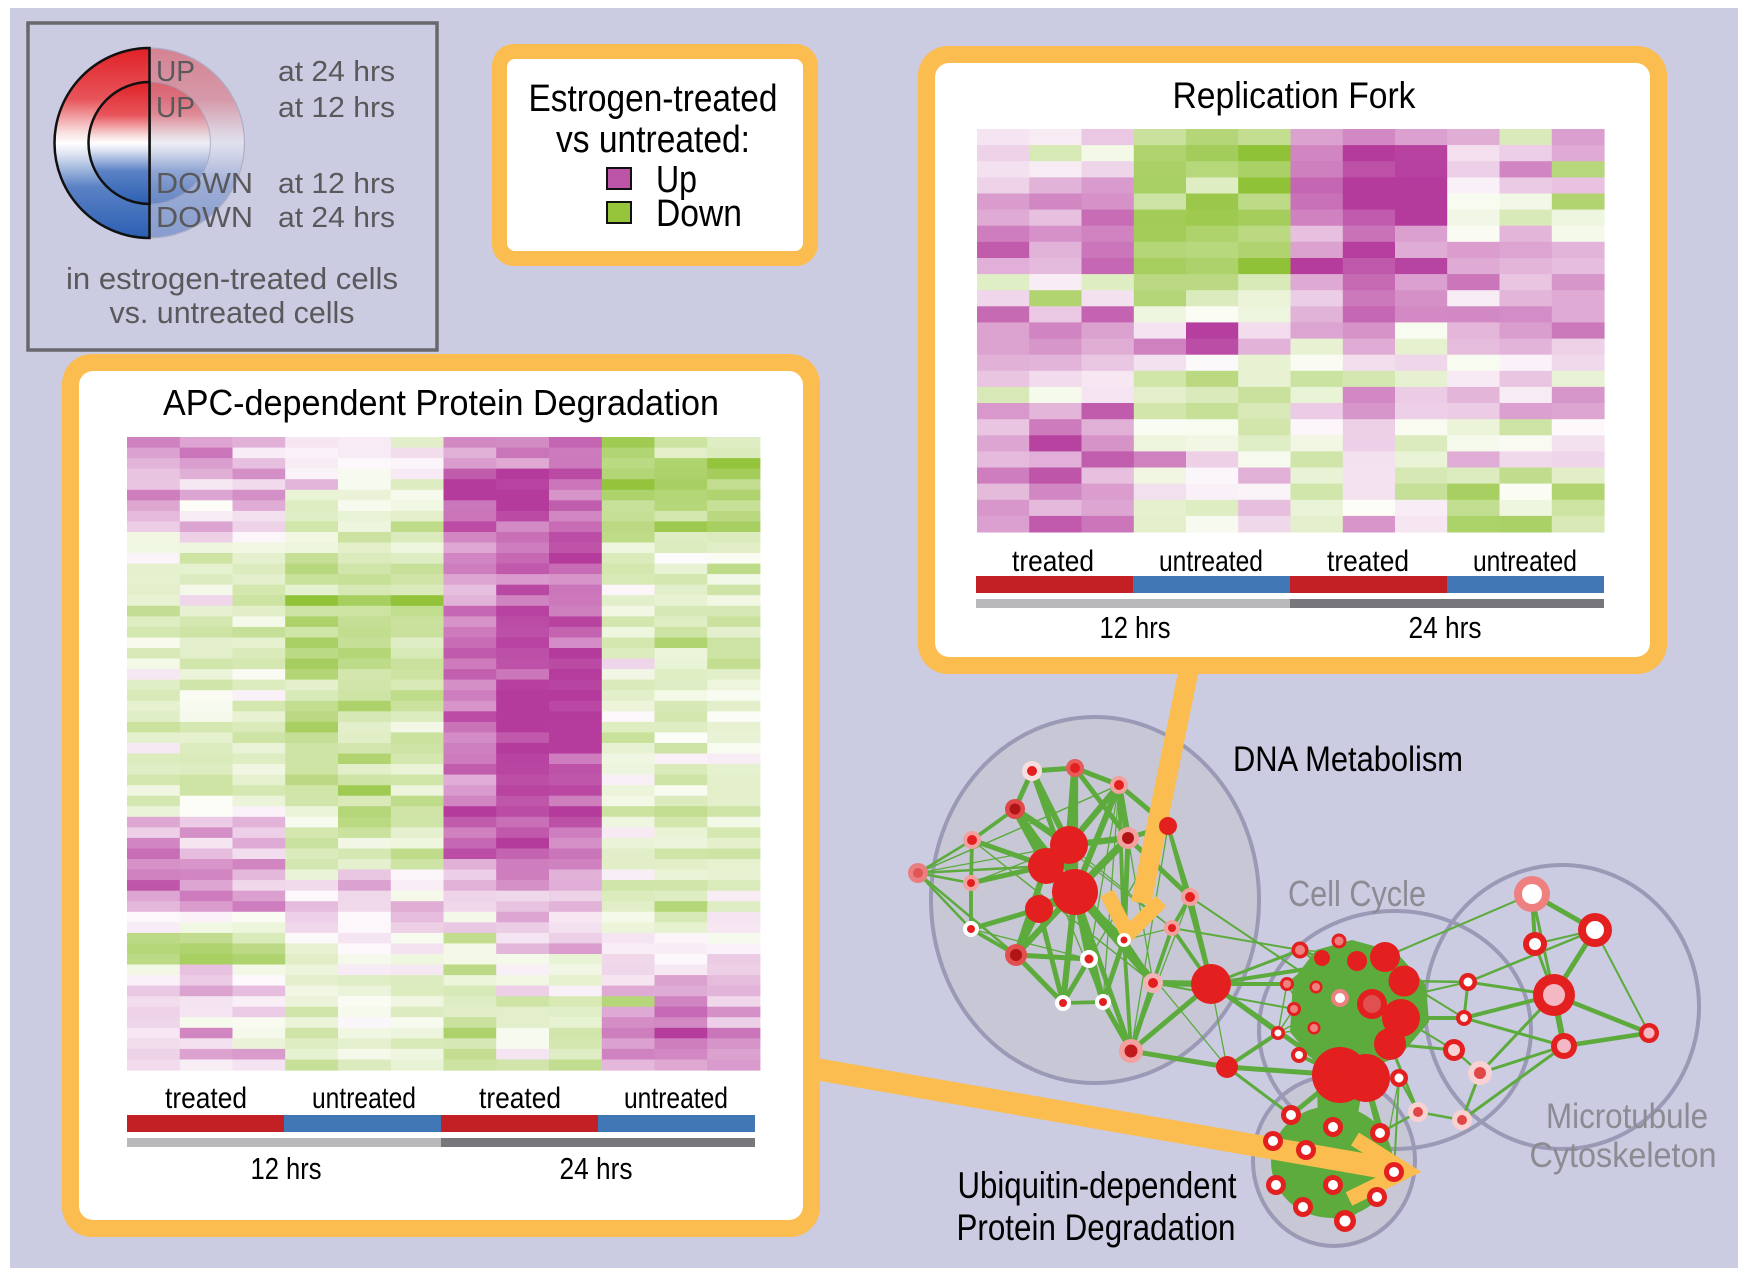 The image size is (1750, 1279). What do you see at coordinates (1294, 95) in the screenshot?
I see `svg-text: Replication Fork` at bounding box center [1294, 95].